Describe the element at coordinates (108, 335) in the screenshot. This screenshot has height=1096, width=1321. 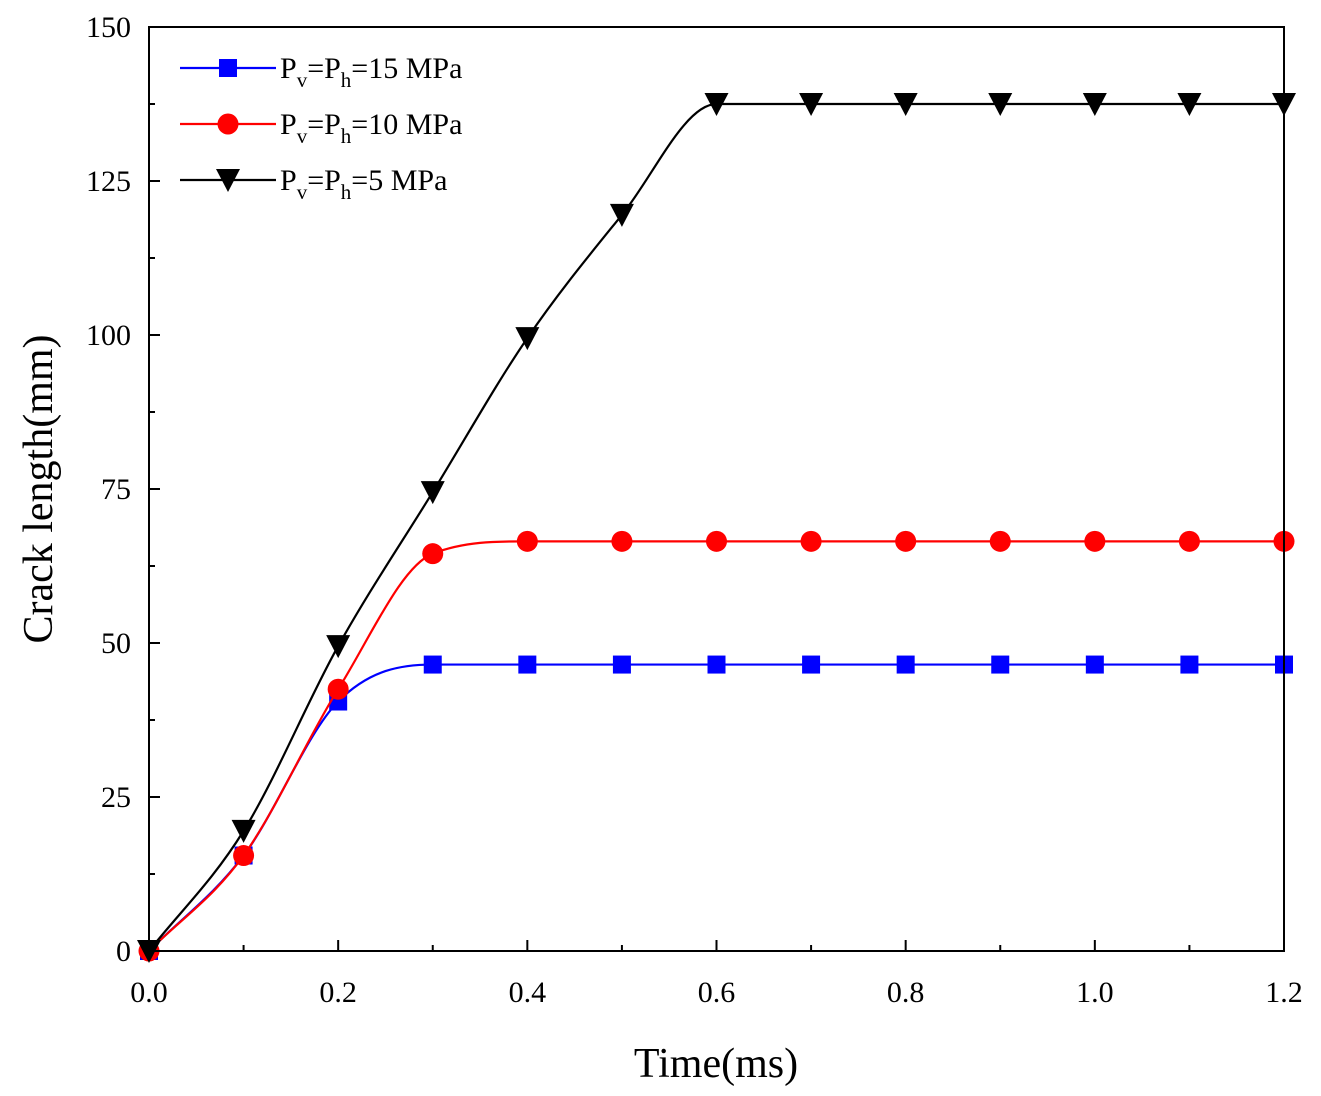
I see `y-tick-label: 100` at that location.